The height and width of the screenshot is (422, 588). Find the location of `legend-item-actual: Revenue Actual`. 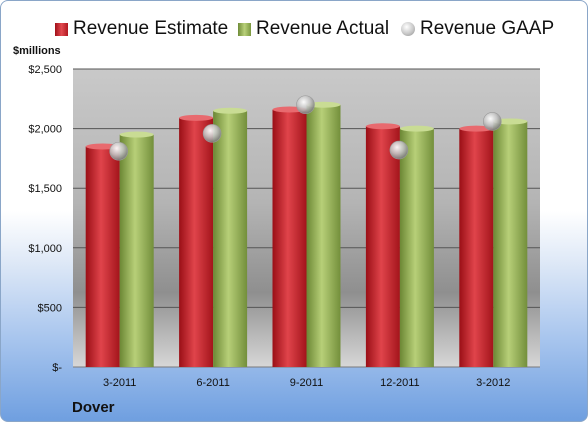

legend-item-actual: Revenue Actual is located at coordinates (313, 29).